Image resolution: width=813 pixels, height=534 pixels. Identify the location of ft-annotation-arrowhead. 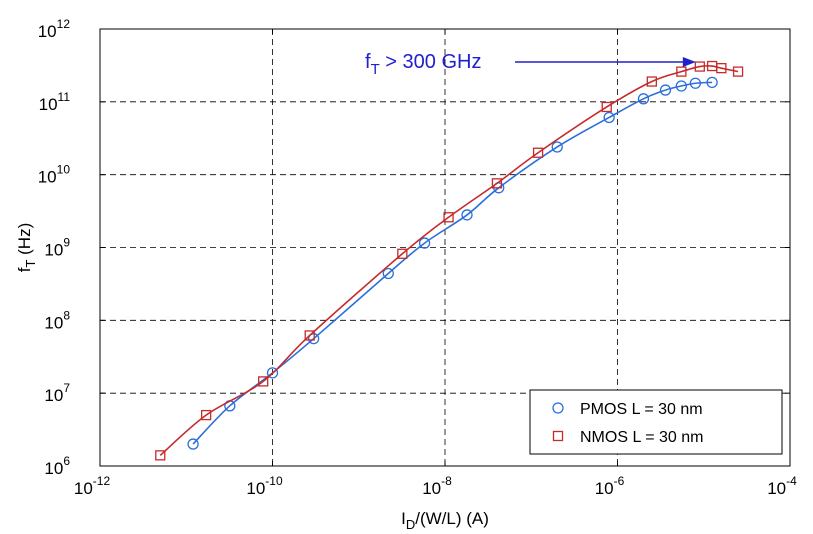
(689, 62).